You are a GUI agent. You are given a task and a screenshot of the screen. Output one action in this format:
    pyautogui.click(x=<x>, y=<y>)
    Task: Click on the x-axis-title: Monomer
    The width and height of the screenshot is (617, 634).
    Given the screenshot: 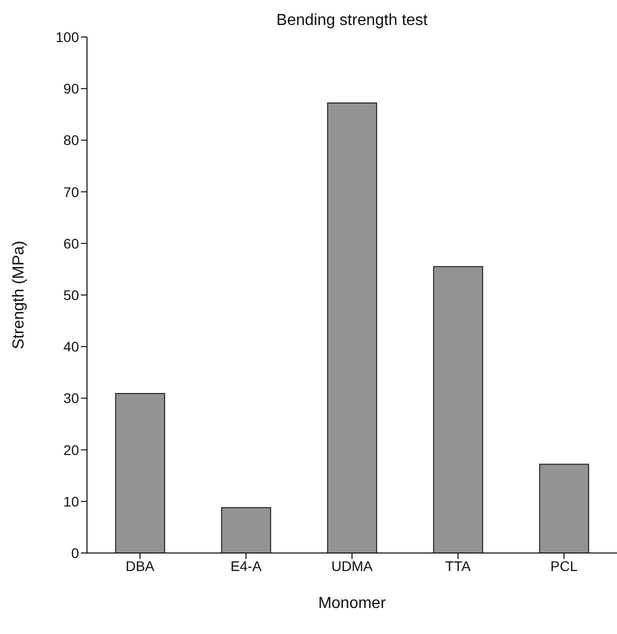 What is the action you would take?
    pyautogui.click(x=352, y=603)
    